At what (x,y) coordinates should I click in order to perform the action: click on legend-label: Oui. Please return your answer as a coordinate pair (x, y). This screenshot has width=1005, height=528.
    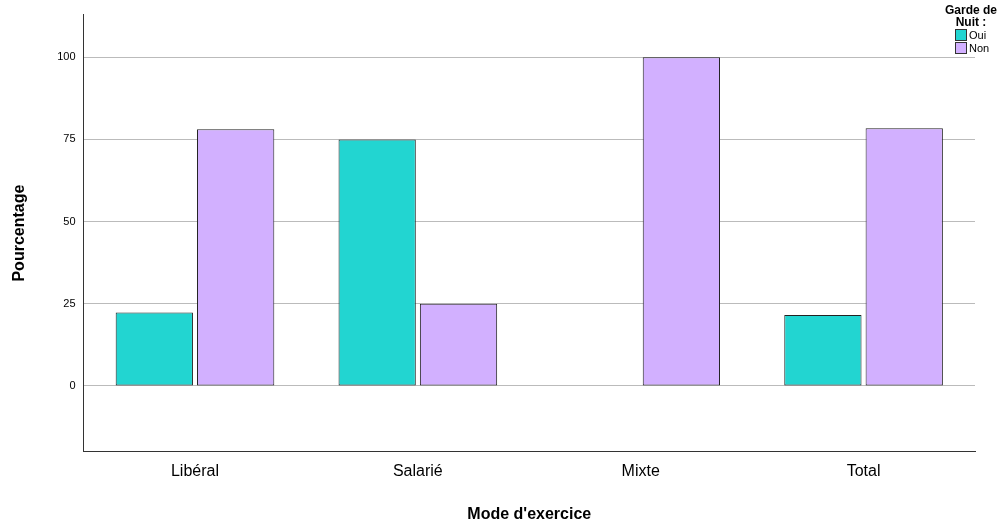
    Looking at the image, I should click on (978, 34).